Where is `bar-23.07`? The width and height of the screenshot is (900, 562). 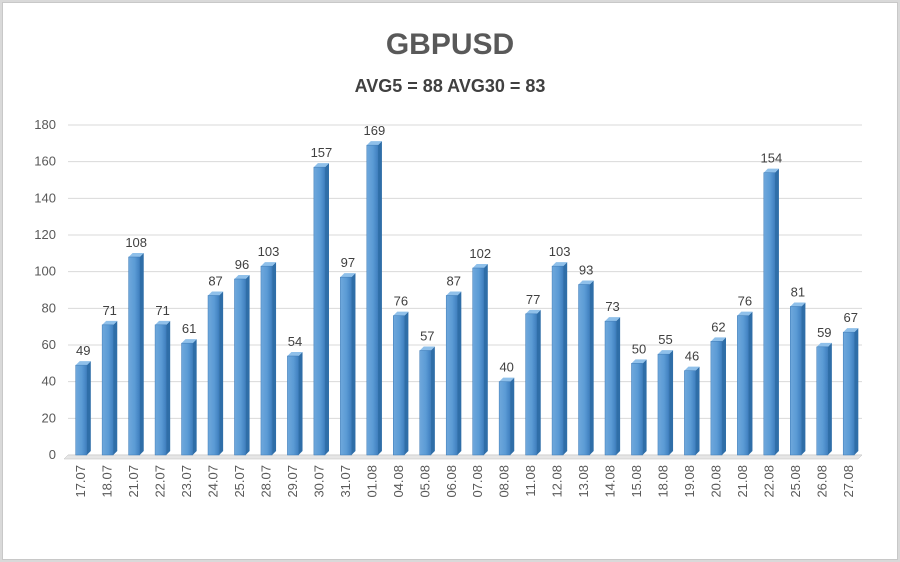
bar-23.07 is located at coordinates (189, 397).